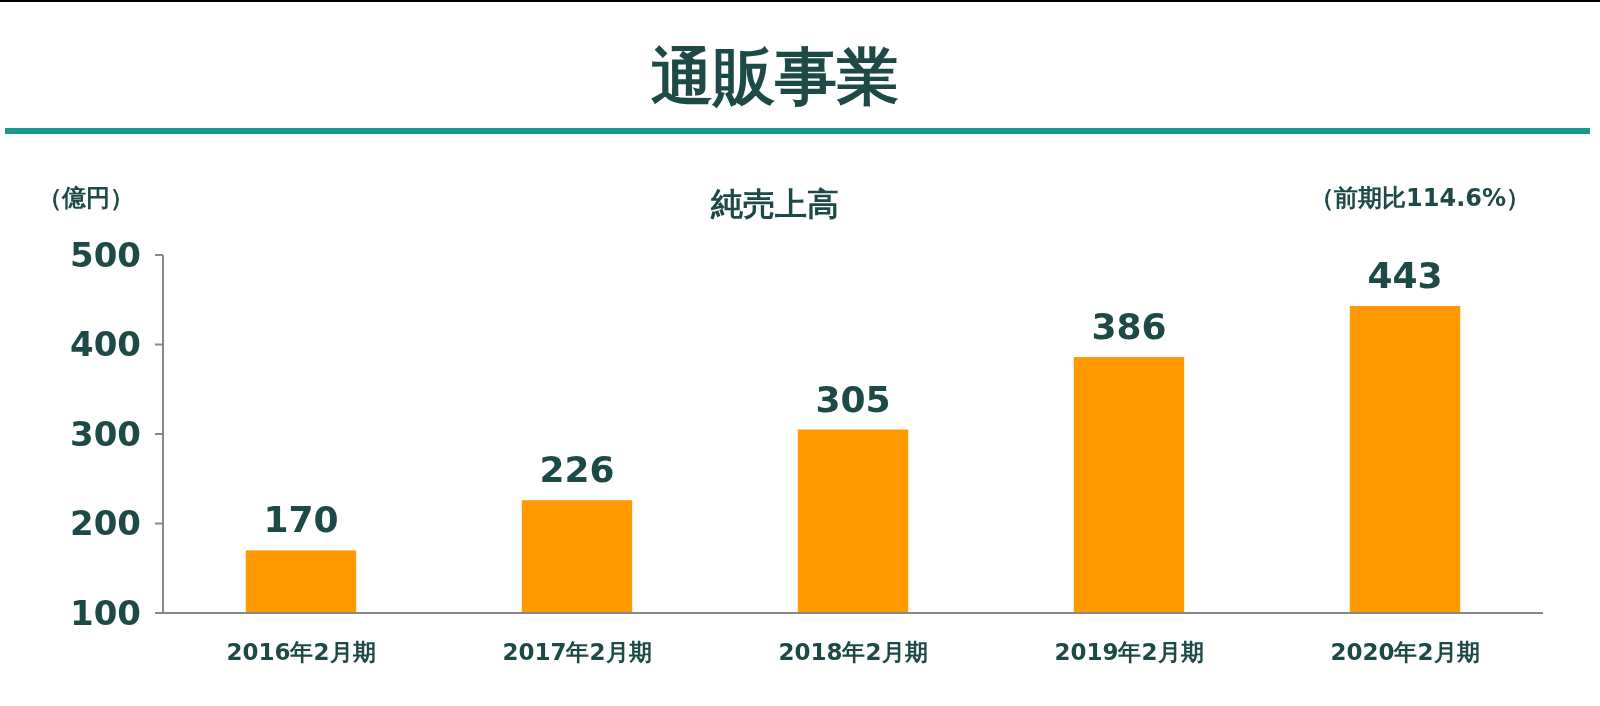  I want to click on data-label: 443, so click(1405, 276).